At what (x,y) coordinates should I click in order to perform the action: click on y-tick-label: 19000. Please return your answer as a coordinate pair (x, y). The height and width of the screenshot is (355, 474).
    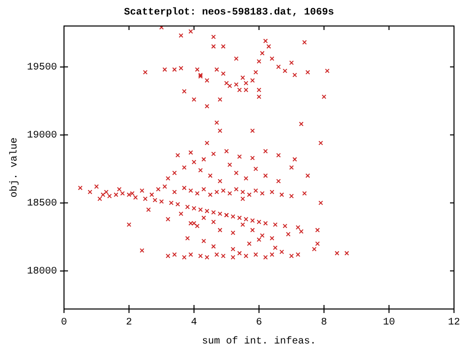
    Looking at the image, I should click on (42, 136).